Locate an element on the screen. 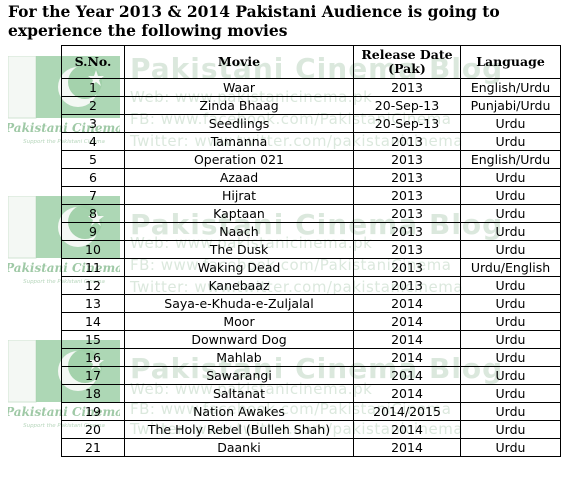 The image size is (582, 480). table-row: 5 Operation 021 2013 English/Urdu is located at coordinates (311, 159).